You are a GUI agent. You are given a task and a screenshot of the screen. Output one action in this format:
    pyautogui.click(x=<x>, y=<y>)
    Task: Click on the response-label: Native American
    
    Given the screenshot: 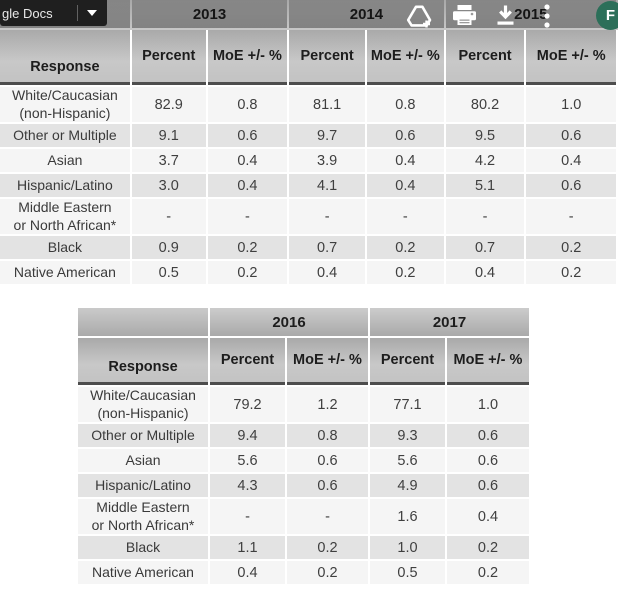 What is the action you would take?
    pyautogui.click(x=65, y=272)
    